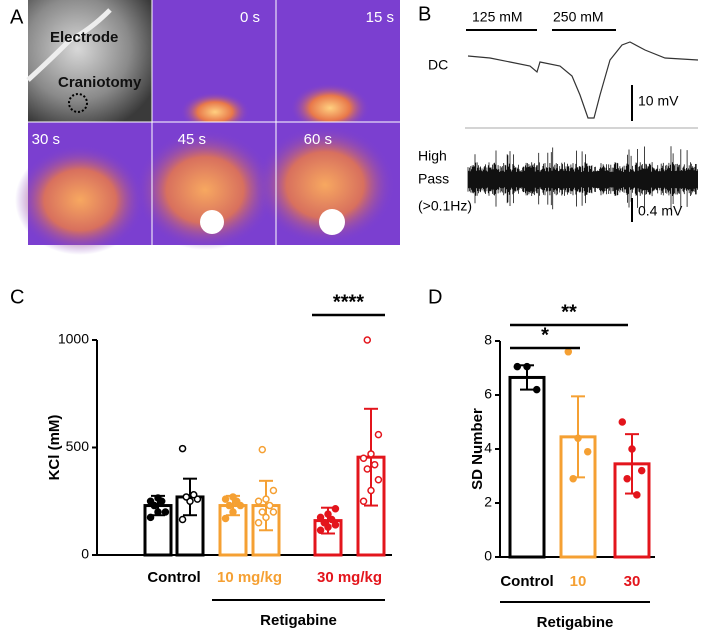 The height and width of the screenshot is (641, 702). Describe the element at coordinates (250, 17) in the screenshot. I see `time-label: 0 s` at that location.